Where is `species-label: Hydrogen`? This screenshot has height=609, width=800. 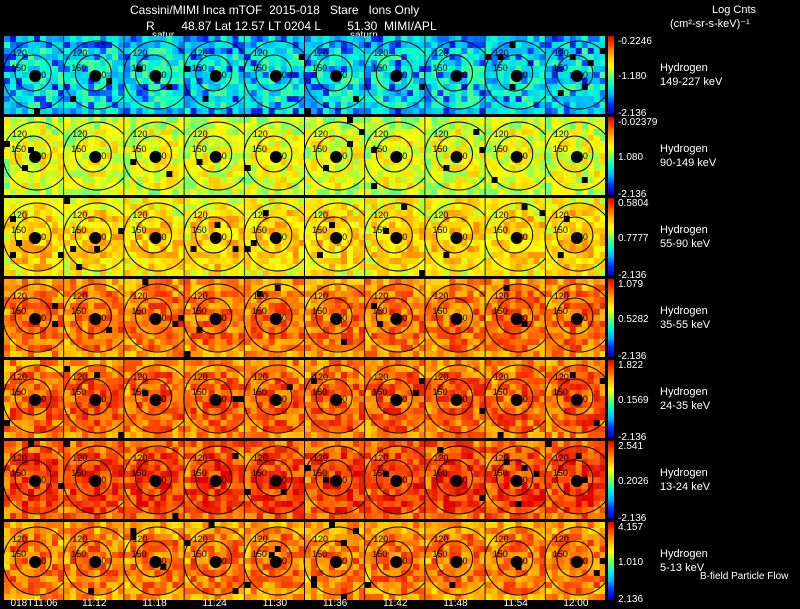 species-label: Hydrogen is located at coordinates (684, 230).